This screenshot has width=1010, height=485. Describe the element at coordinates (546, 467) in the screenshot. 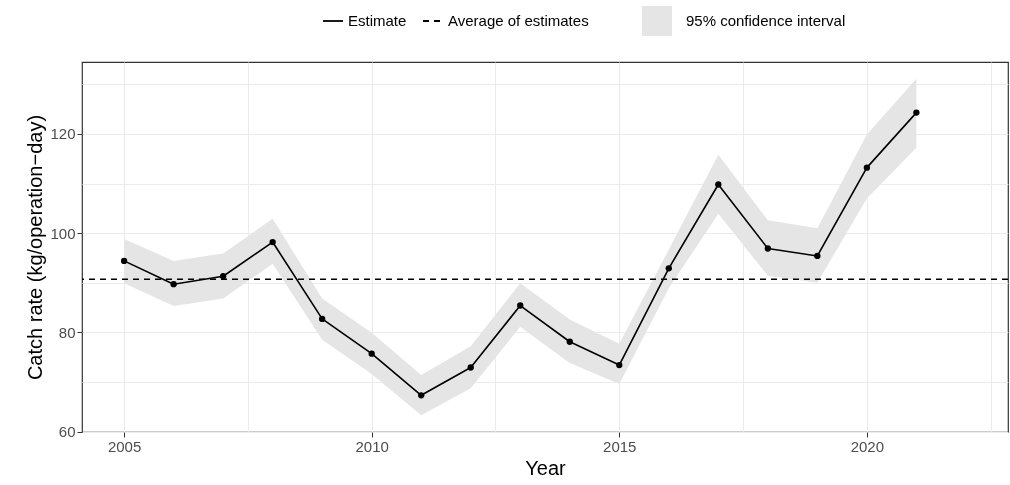

I see `x-axis-title: Year` at that location.